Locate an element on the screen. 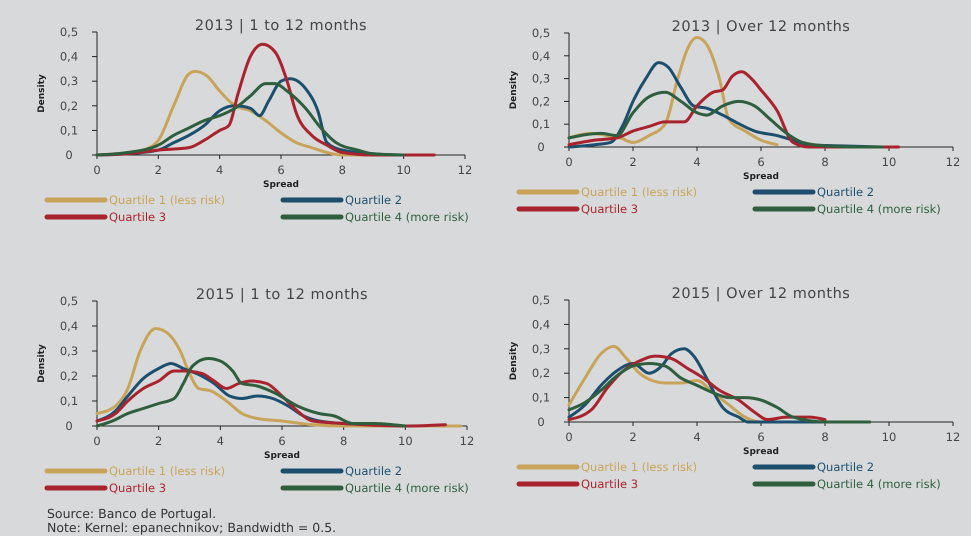 Image resolution: width=971 pixels, height=536 pixels. chart-title: 2015 | Over 12 months is located at coordinates (761, 294).